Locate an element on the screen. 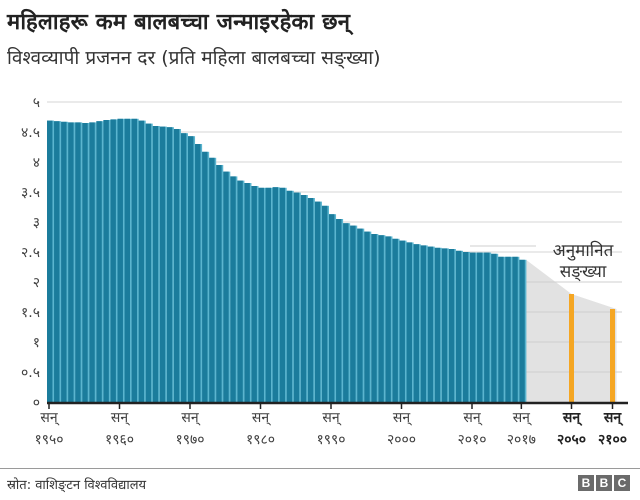 This screenshot has width=640, height=500. x-tick-label-year: २०५० is located at coordinates (571, 440).